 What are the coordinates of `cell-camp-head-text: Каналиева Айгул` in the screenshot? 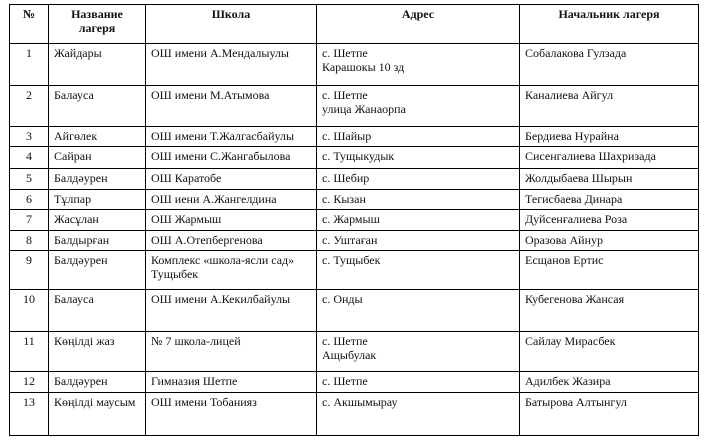 It's located at (569, 95).